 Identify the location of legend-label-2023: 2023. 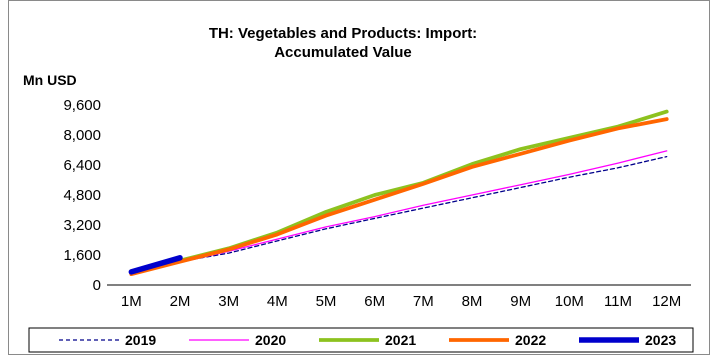
(660, 340).